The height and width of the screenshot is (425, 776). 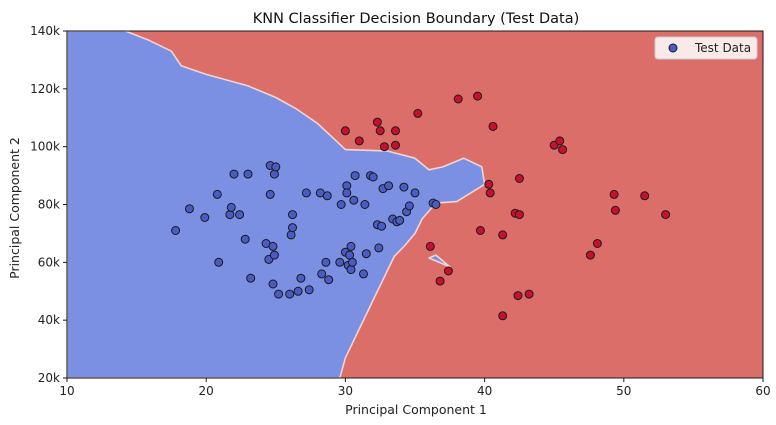 I want to click on y-tick-label: 120k, so click(x=45, y=89).